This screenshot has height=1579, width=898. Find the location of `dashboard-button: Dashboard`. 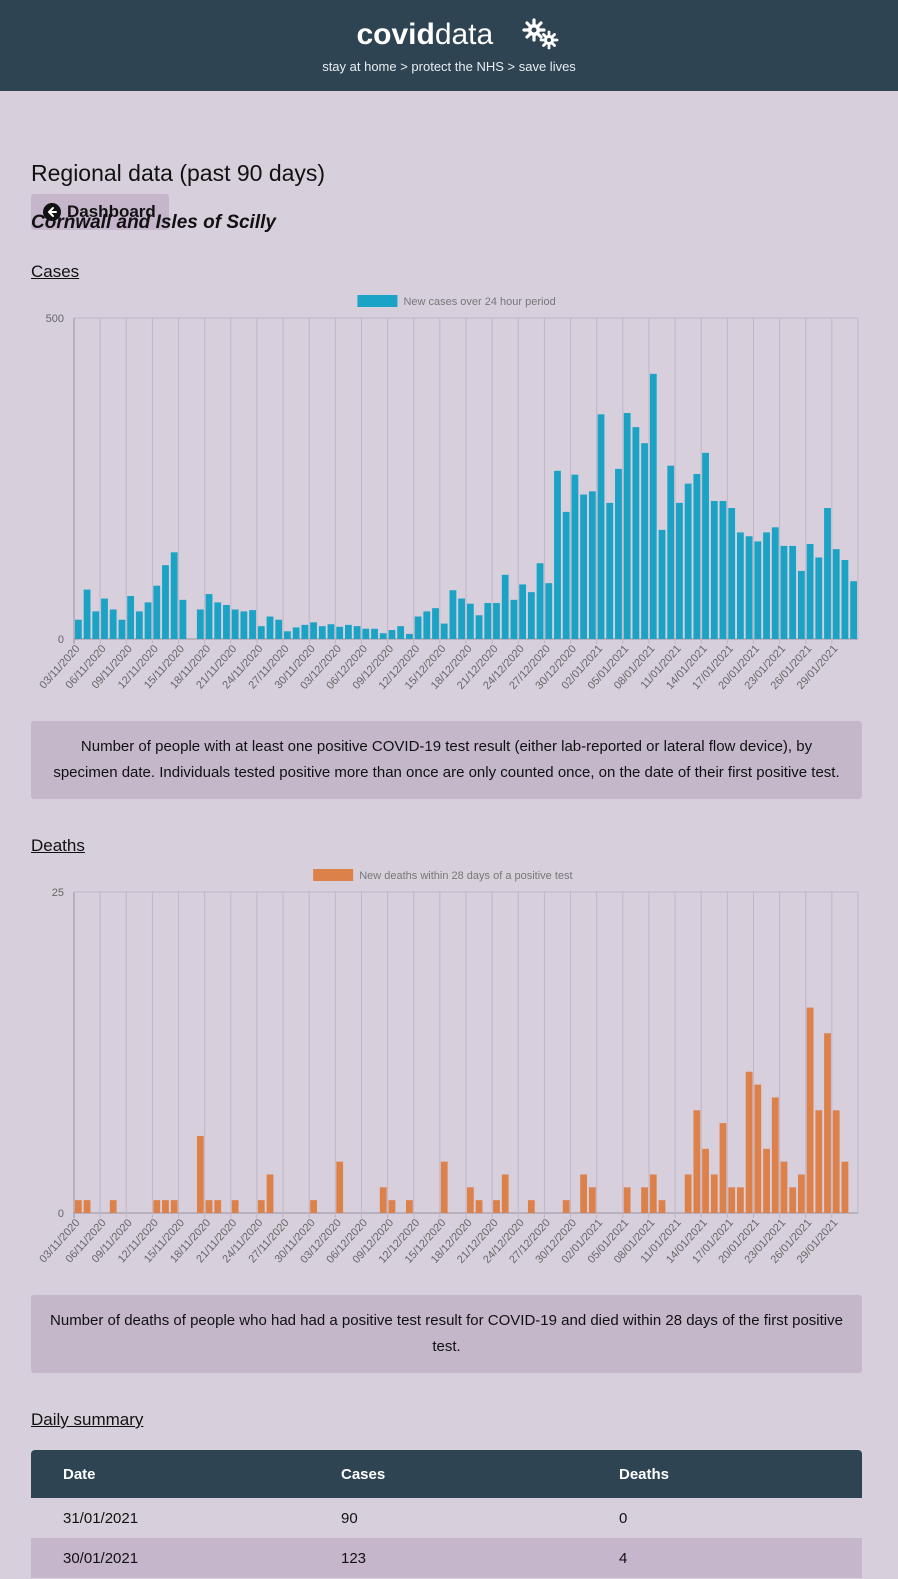

dashboard-button: Dashboard is located at coordinates (100, 212).